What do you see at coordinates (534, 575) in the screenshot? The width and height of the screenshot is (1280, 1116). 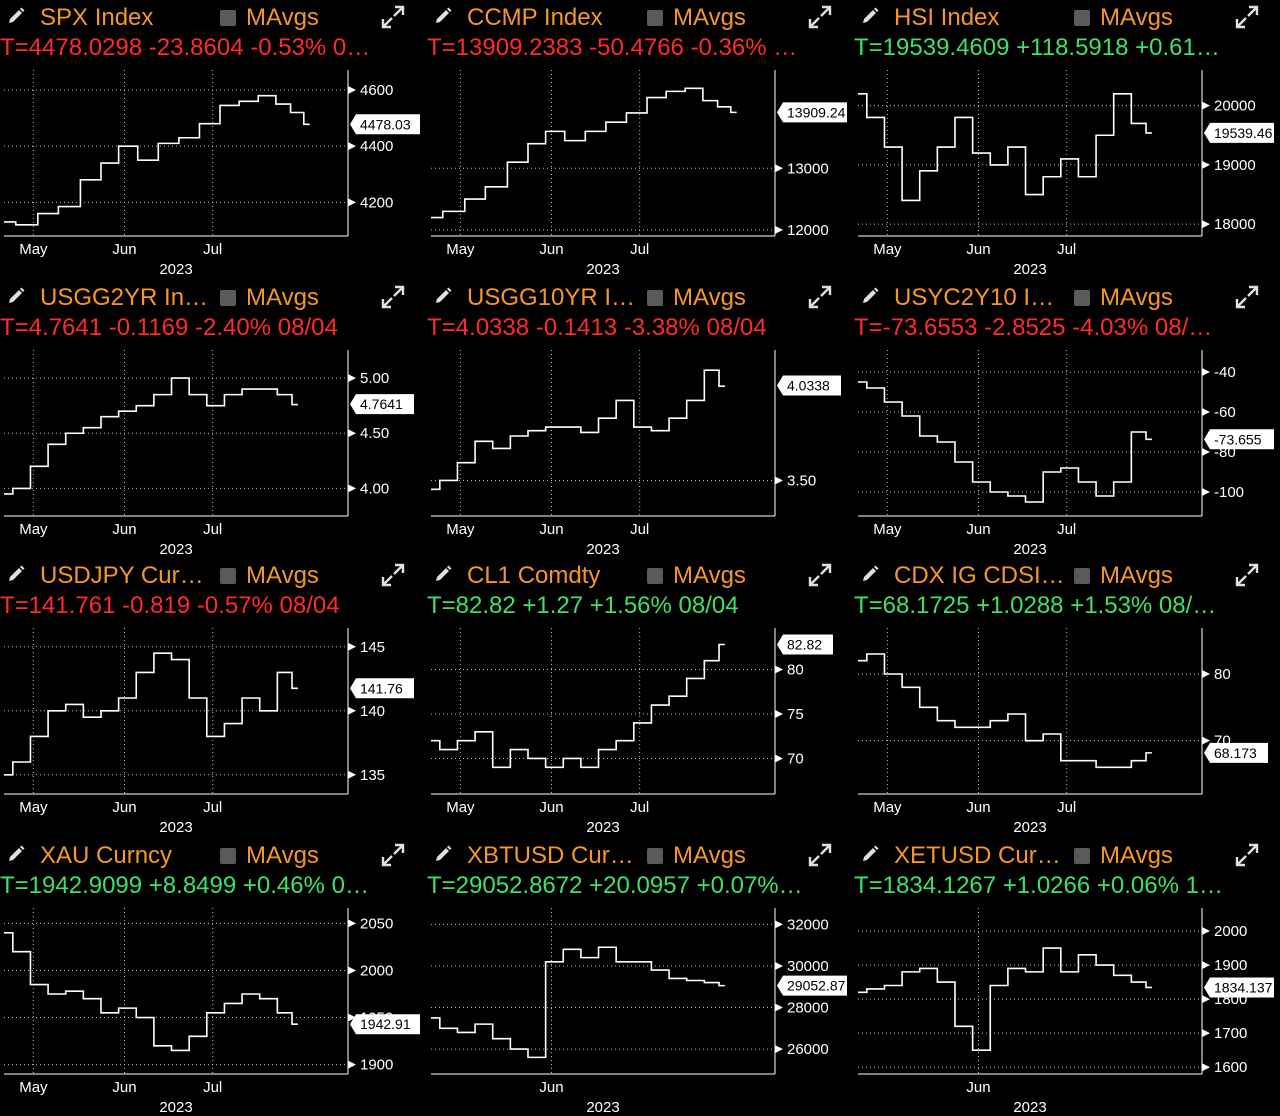 I see `chart-title: CL1 Comdty` at bounding box center [534, 575].